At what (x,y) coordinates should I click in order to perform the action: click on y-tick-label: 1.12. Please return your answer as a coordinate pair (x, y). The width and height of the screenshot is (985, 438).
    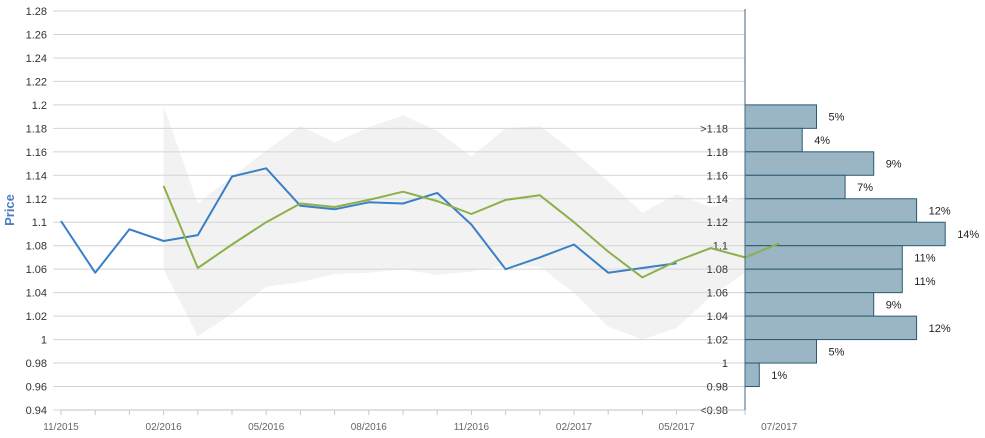
    Looking at the image, I should click on (36, 200).